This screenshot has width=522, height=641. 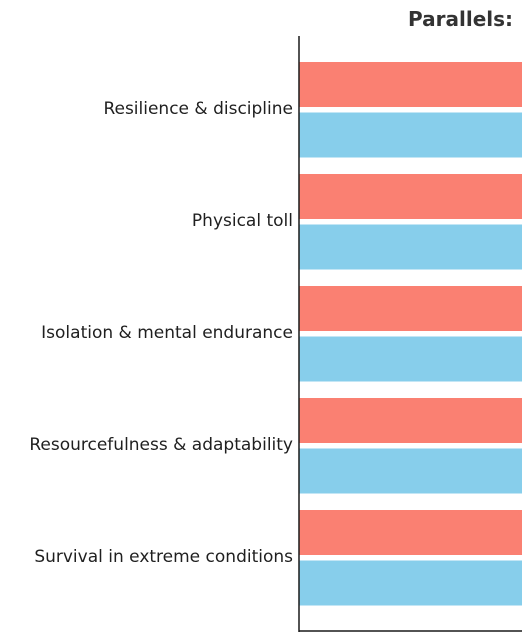 I want to click on category-label-5: Survival in extreme conditions, so click(x=163, y=557).